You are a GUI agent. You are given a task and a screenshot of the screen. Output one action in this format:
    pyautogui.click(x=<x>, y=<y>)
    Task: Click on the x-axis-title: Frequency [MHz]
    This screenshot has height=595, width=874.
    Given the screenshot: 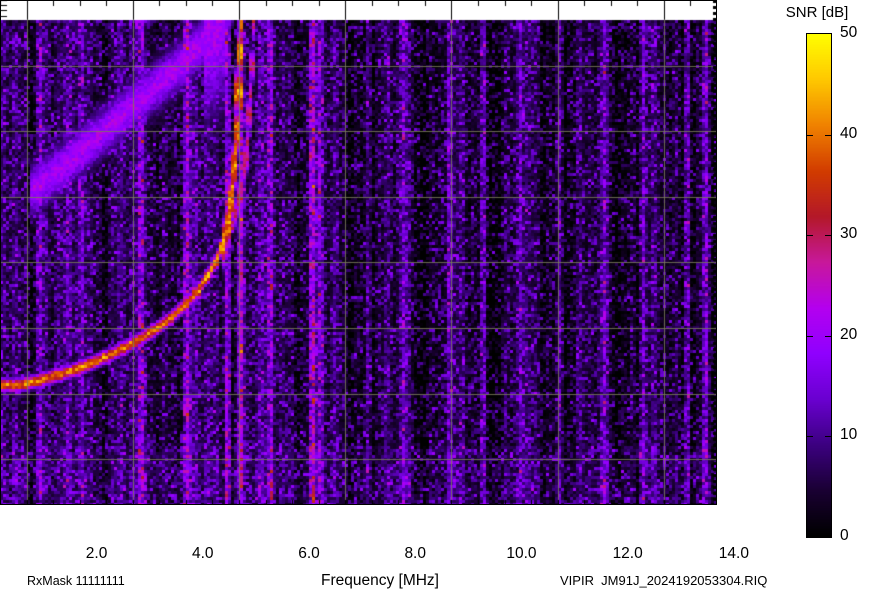 What is the action you would take?
    pyautogui.click(x=379, y=580)
    